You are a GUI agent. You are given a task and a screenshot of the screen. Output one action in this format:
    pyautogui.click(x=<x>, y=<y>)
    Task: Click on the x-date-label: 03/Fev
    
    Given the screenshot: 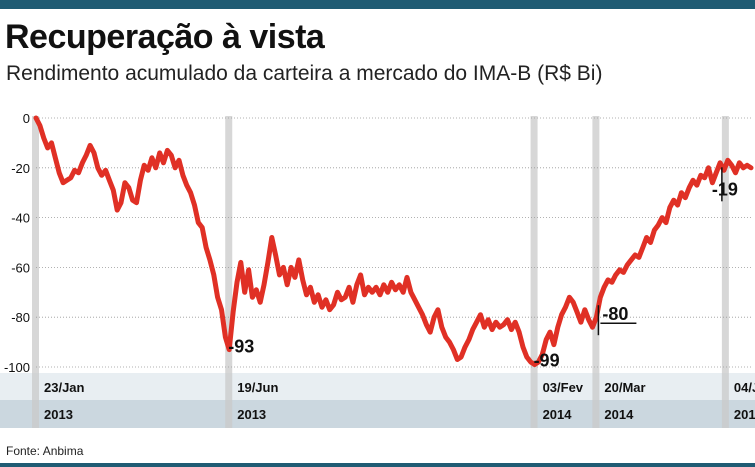 What is the action you would take?
    pyautogui.click(x=563, y=387)
    